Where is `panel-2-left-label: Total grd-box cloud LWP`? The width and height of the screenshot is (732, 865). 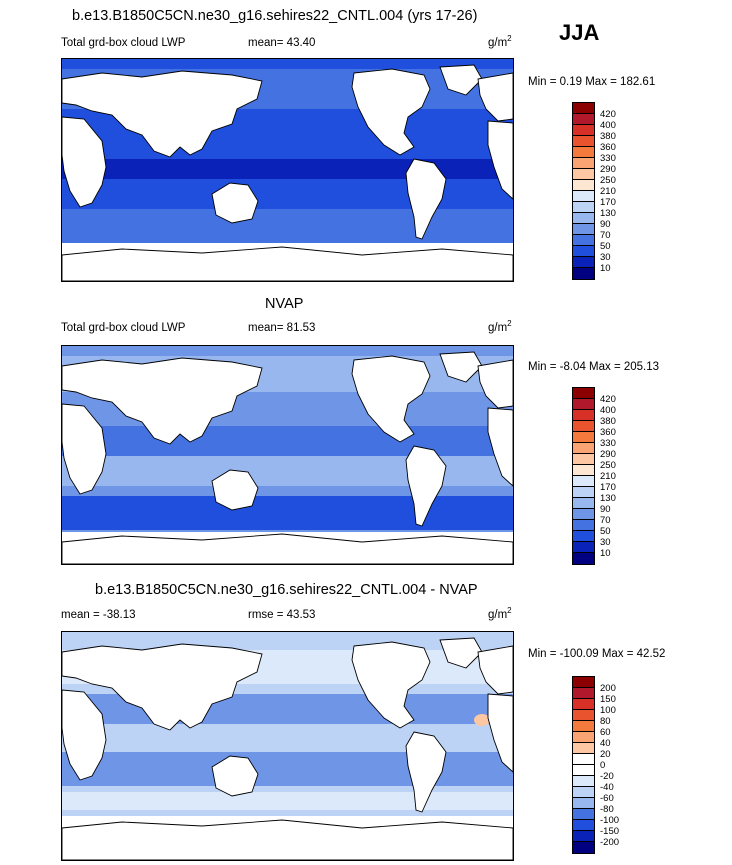
panel-2-left-label: Total grd-box cloud LWP is located at coordinates (123, 328).